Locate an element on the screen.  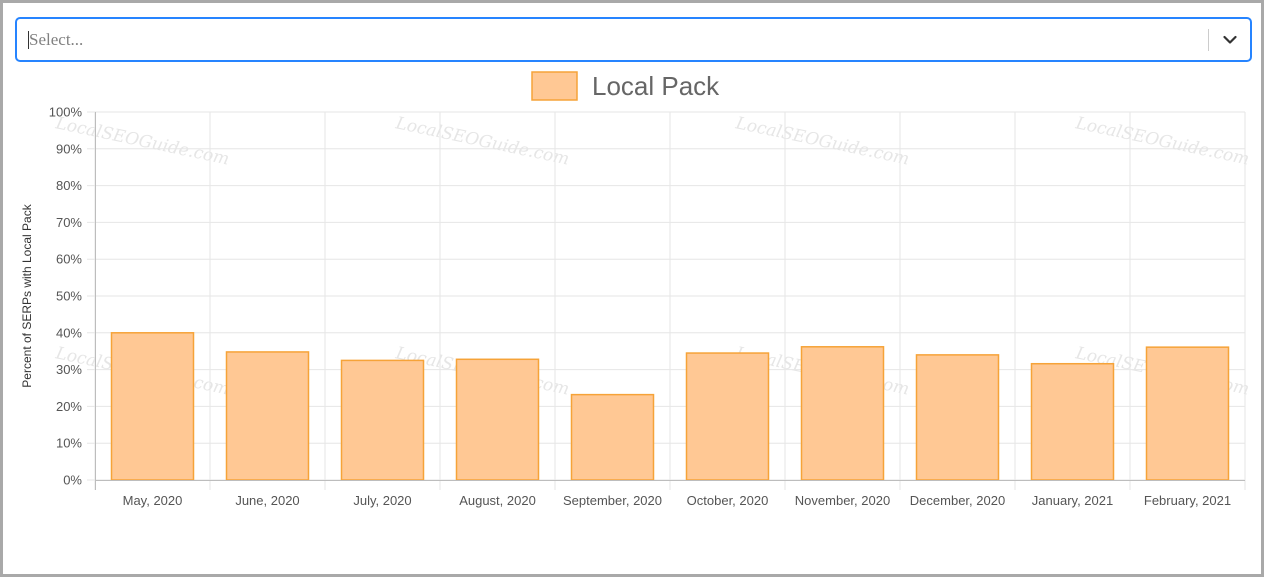
x-tick-label: October, 2020 is located at coordinates (728, 500).